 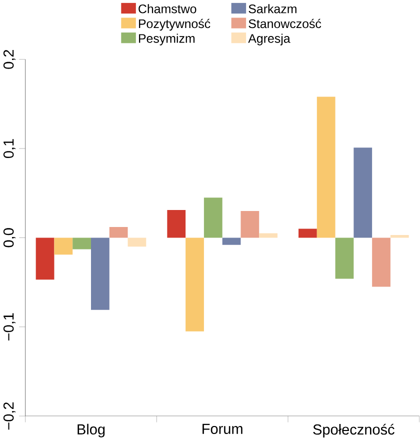 I want to click on legend-label: Chamstwo, so click(x=167, y=9).